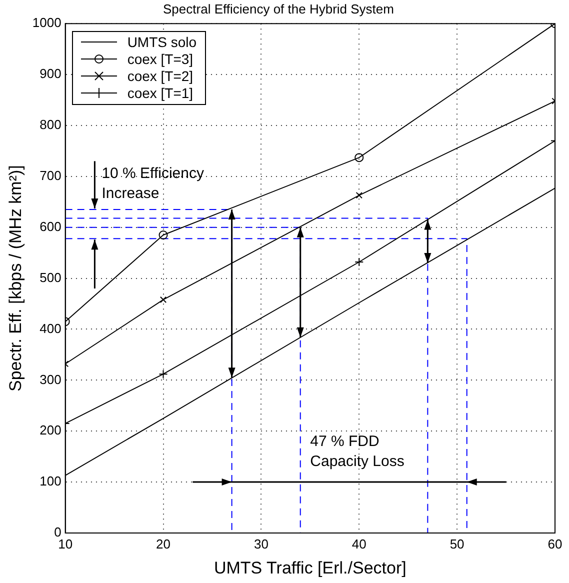  What do you see at coordinates (51, 124) in the screenshot?
I see `y-tick-label: 800` at bounding box center [51, 124].